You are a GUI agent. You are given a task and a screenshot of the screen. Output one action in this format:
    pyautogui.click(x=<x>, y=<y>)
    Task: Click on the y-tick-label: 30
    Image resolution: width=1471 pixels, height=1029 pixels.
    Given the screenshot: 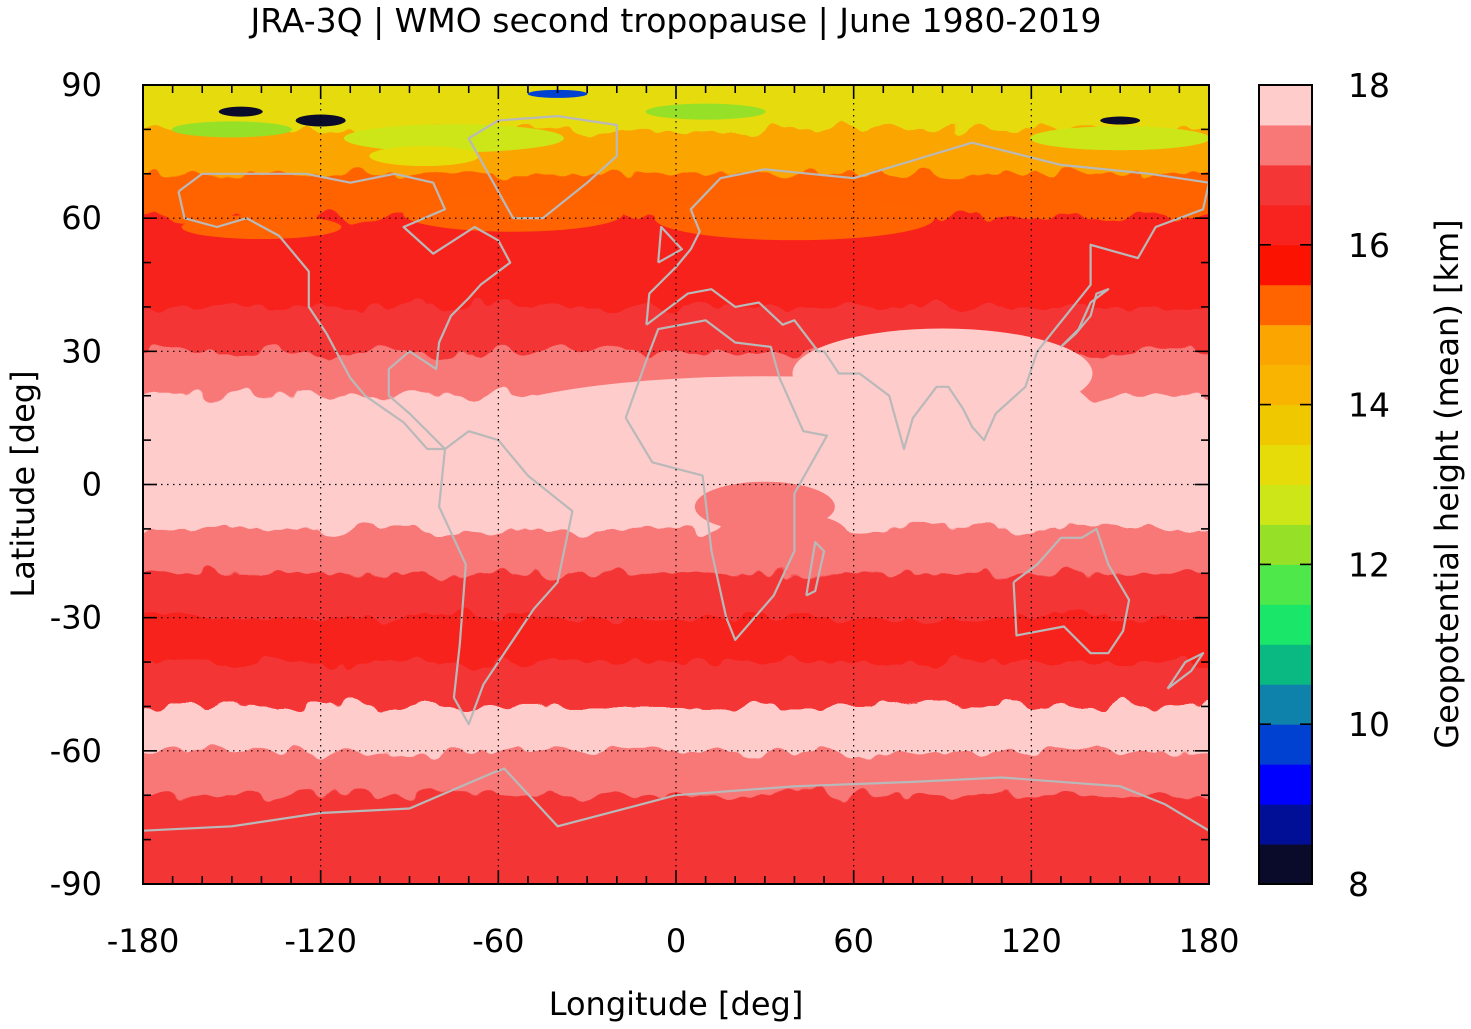 What is the action you would take?
    pyautogui.click(x=81, y=351)
    